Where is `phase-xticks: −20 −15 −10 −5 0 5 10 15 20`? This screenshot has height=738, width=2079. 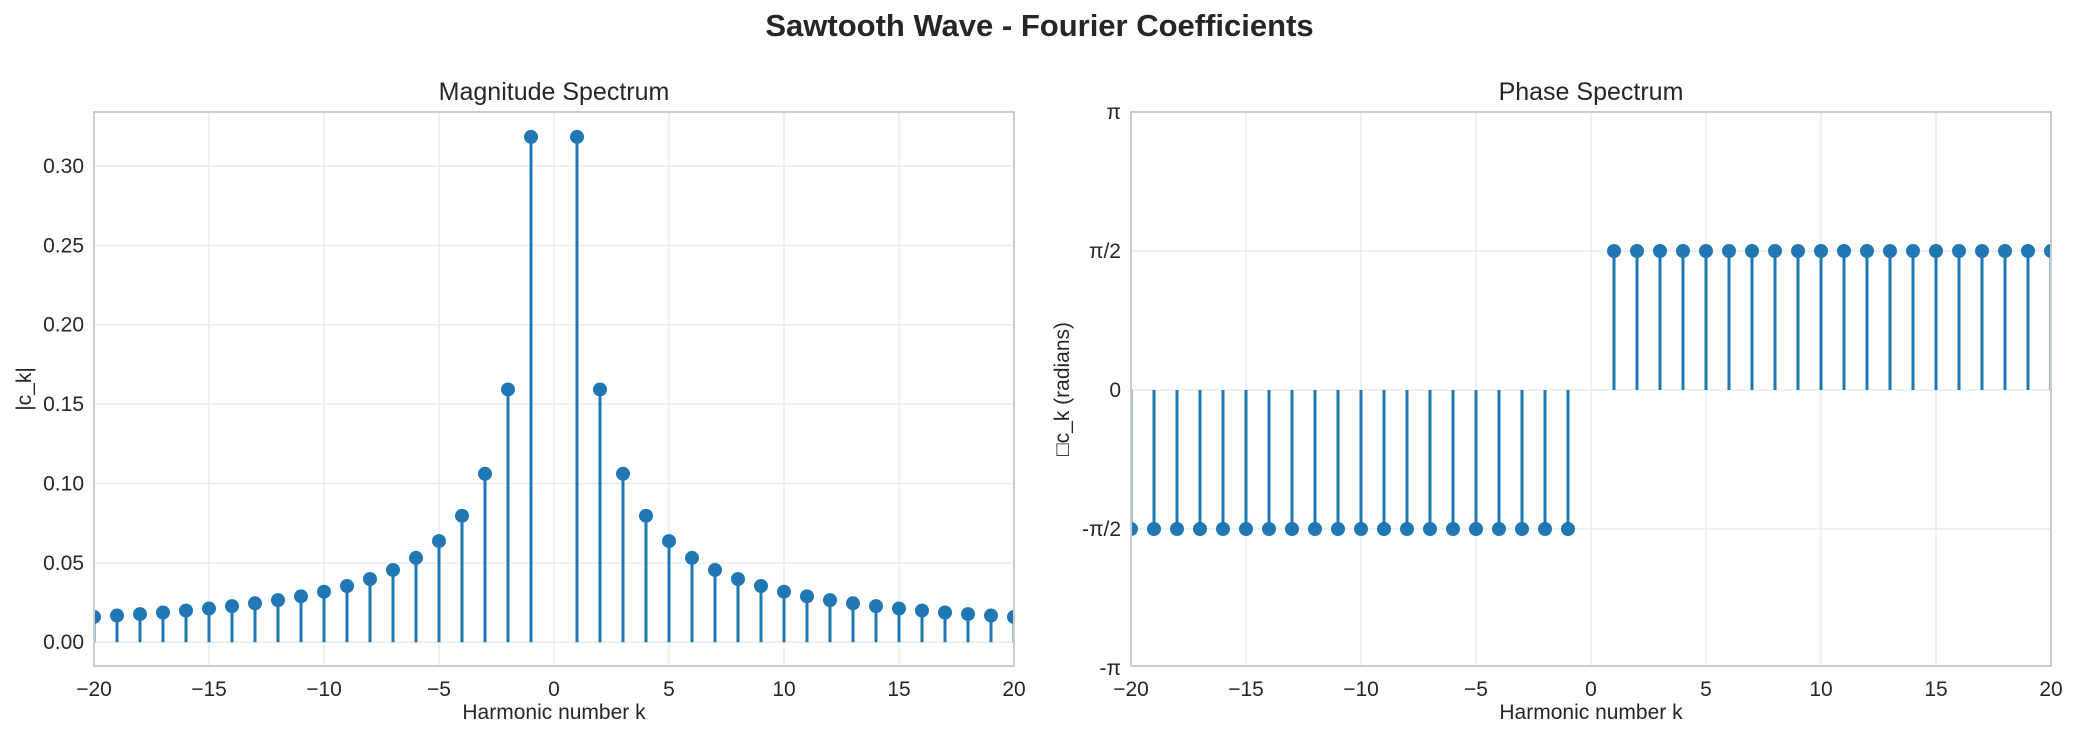
phase-xticks: −20 −15 −10 −5 0 5 10 15 20 is located at coordinates (1587, 689).